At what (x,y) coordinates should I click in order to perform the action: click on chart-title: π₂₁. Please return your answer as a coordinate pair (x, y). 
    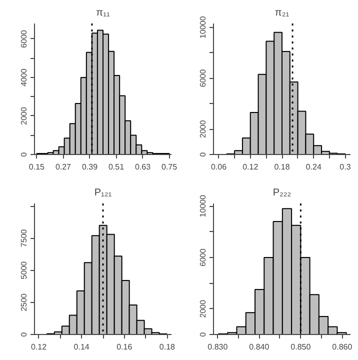
    Looking at the image, I should click on (282, 13).